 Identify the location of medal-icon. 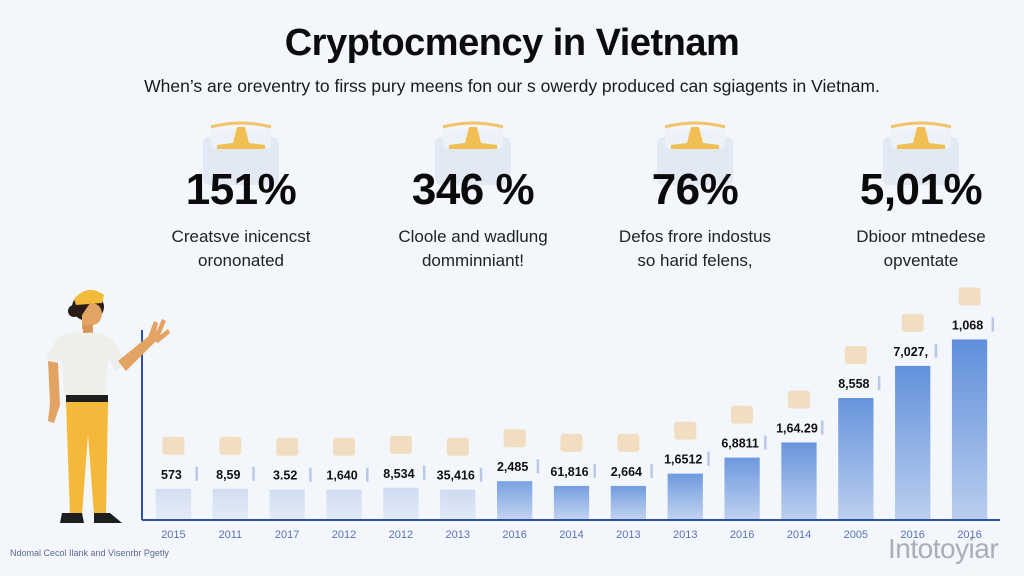
(912, 322).